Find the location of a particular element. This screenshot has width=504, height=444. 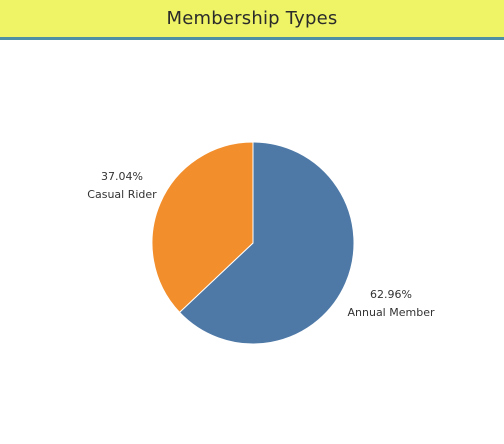

casual-rider-name-label: Casual Rider is located at coordinates (122, 194).